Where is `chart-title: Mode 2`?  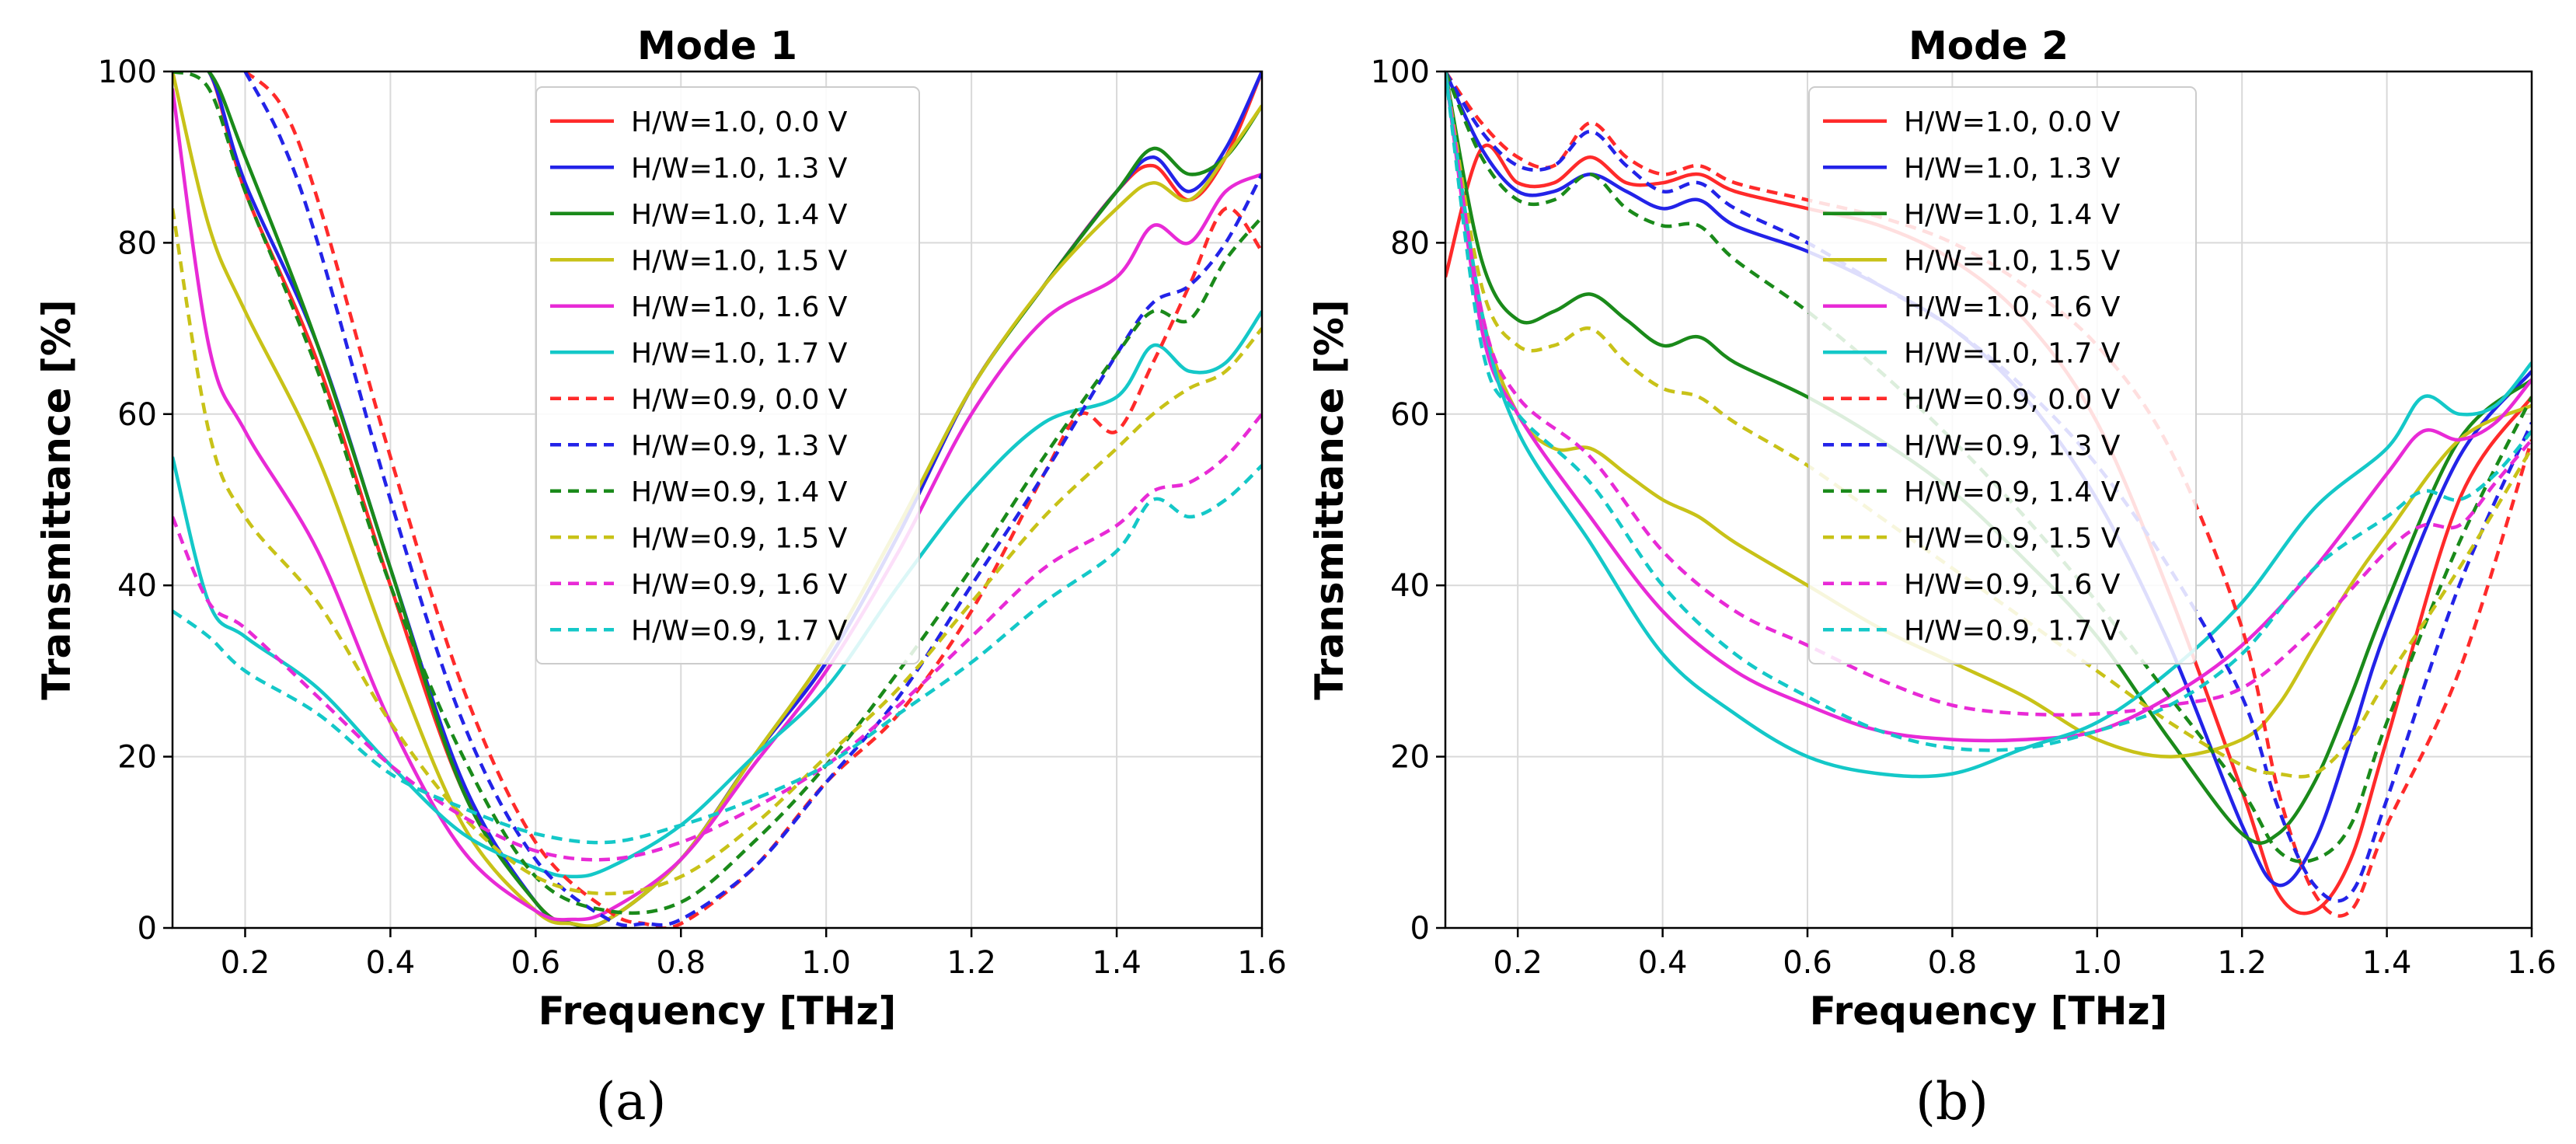
chart-title: Mode 2 is located at coordinates (1988, 45).